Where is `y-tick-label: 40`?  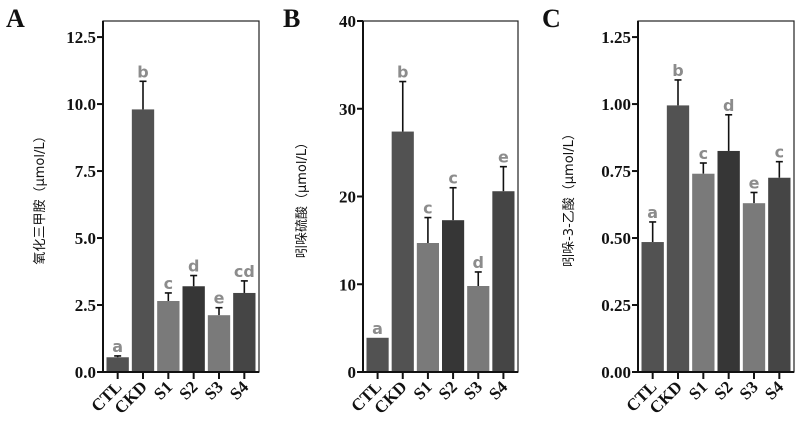 y-tick-label: 40 is located at coordinates (347, 21).